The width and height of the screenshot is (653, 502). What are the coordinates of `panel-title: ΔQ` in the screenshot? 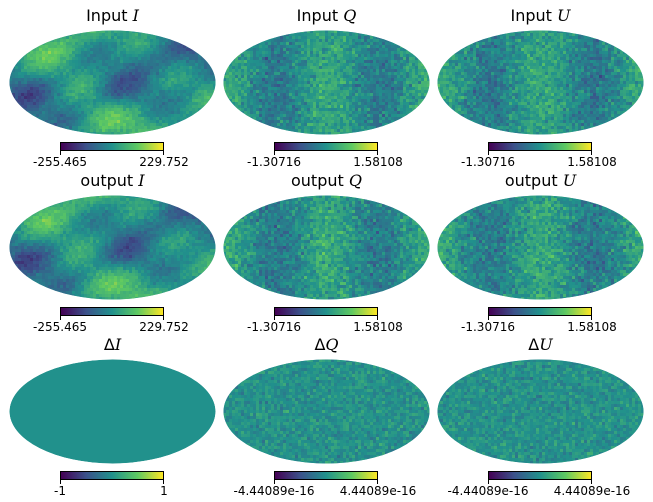 It's located at (326, 345).